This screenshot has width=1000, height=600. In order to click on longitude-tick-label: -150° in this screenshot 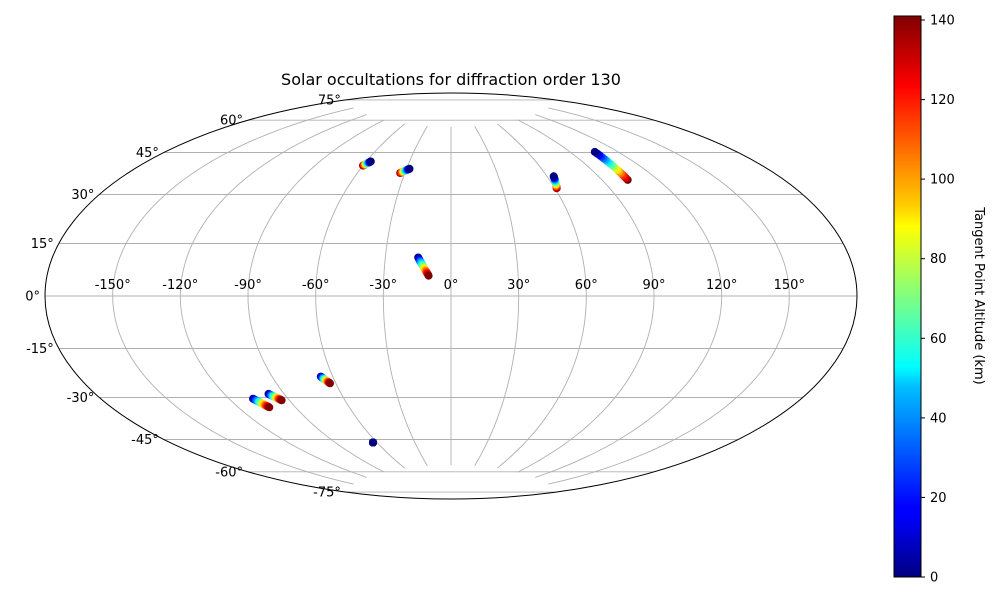, I will do `click(113, 285)`.